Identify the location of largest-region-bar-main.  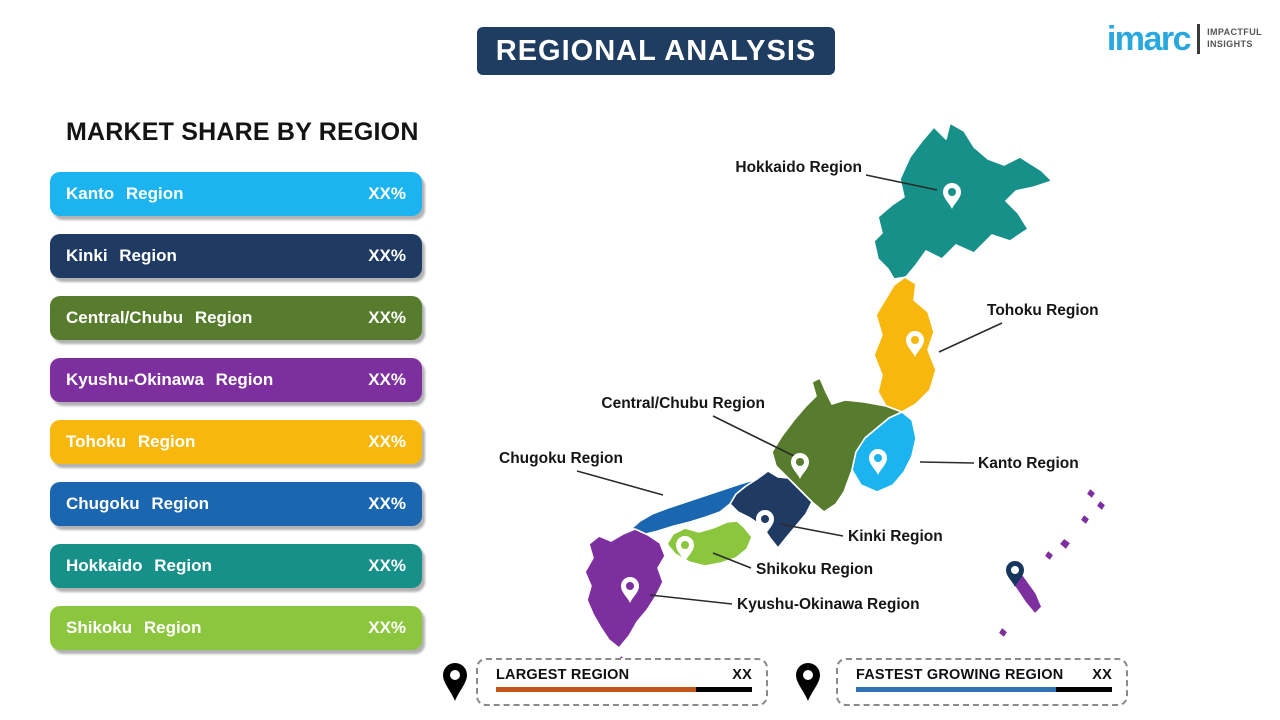
(596, 689).